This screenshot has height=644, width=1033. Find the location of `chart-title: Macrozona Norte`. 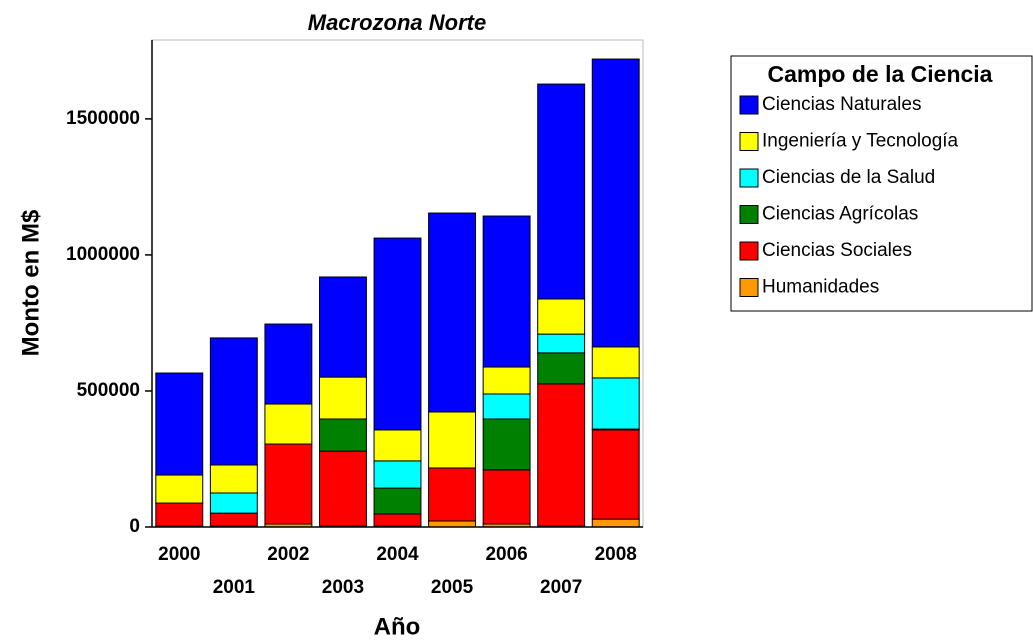

chart-title: Macrozona Norte is located at coordinates (397, 22).